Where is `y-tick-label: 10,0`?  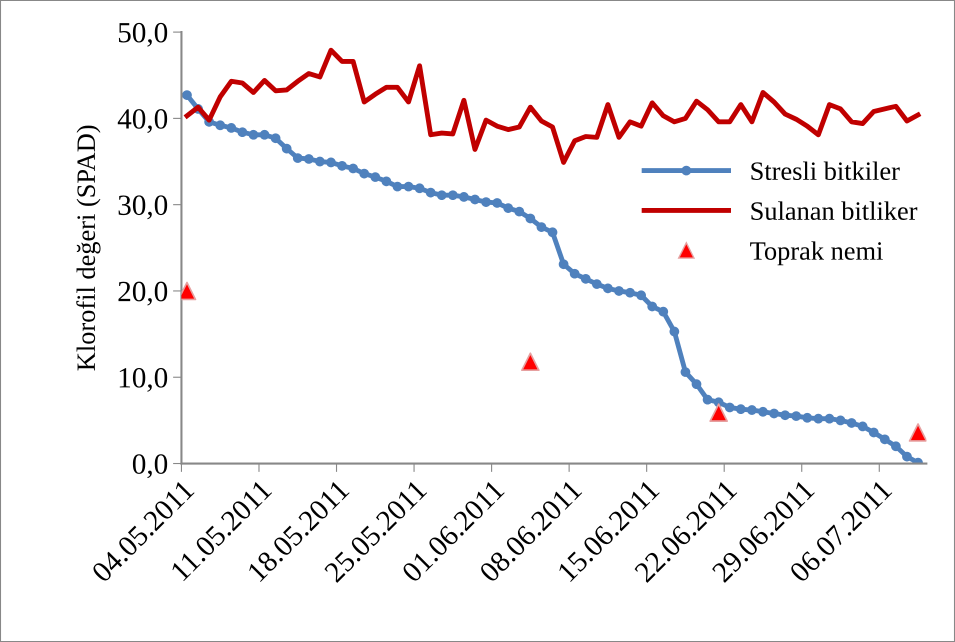
y-tick-label: 10,0 is located at coordinates (144, 380).